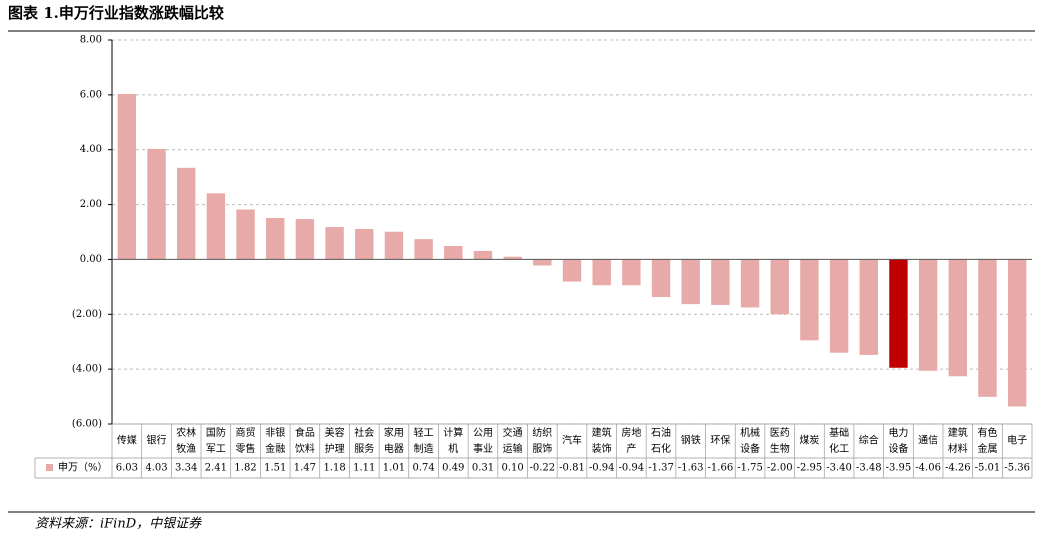 This screenshot has width=1045, height=536. What do you see at coordinates (928, 441) in the screenshot?
I see `x-tick-label: 通信` at bounding box center [928, 441].